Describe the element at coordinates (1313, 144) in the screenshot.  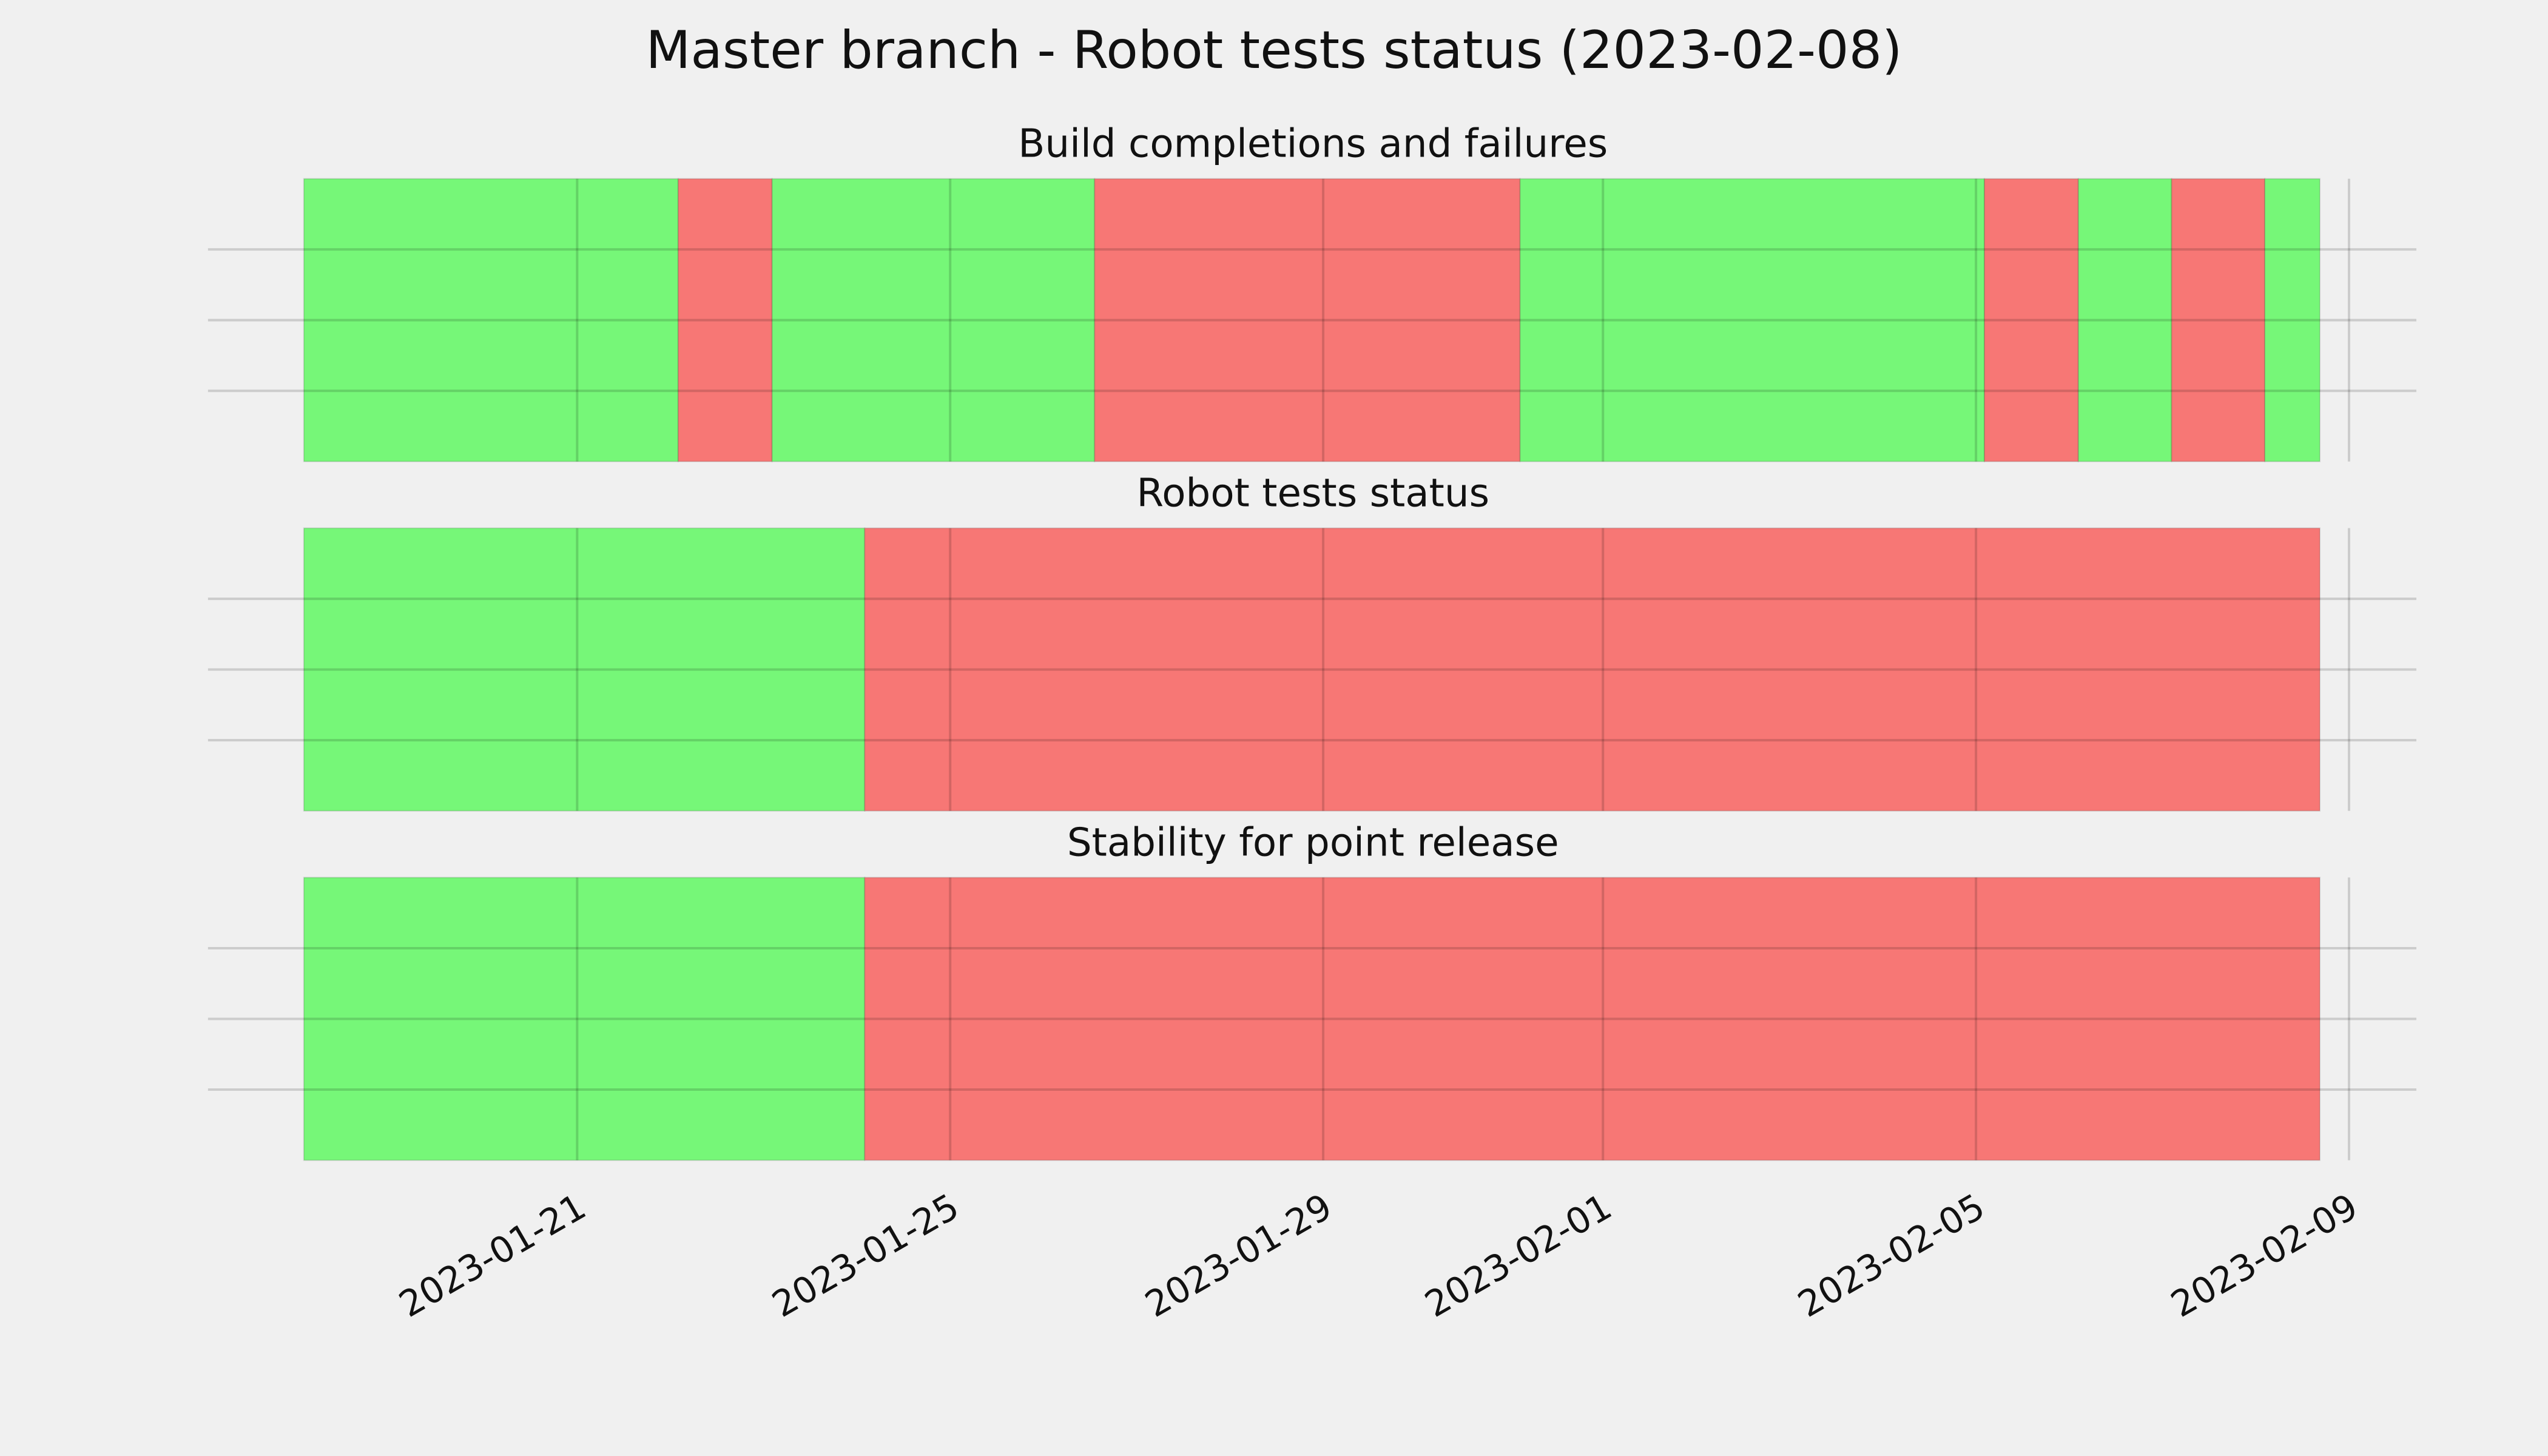
I see `panel-title: Build completions and failures` at that location.